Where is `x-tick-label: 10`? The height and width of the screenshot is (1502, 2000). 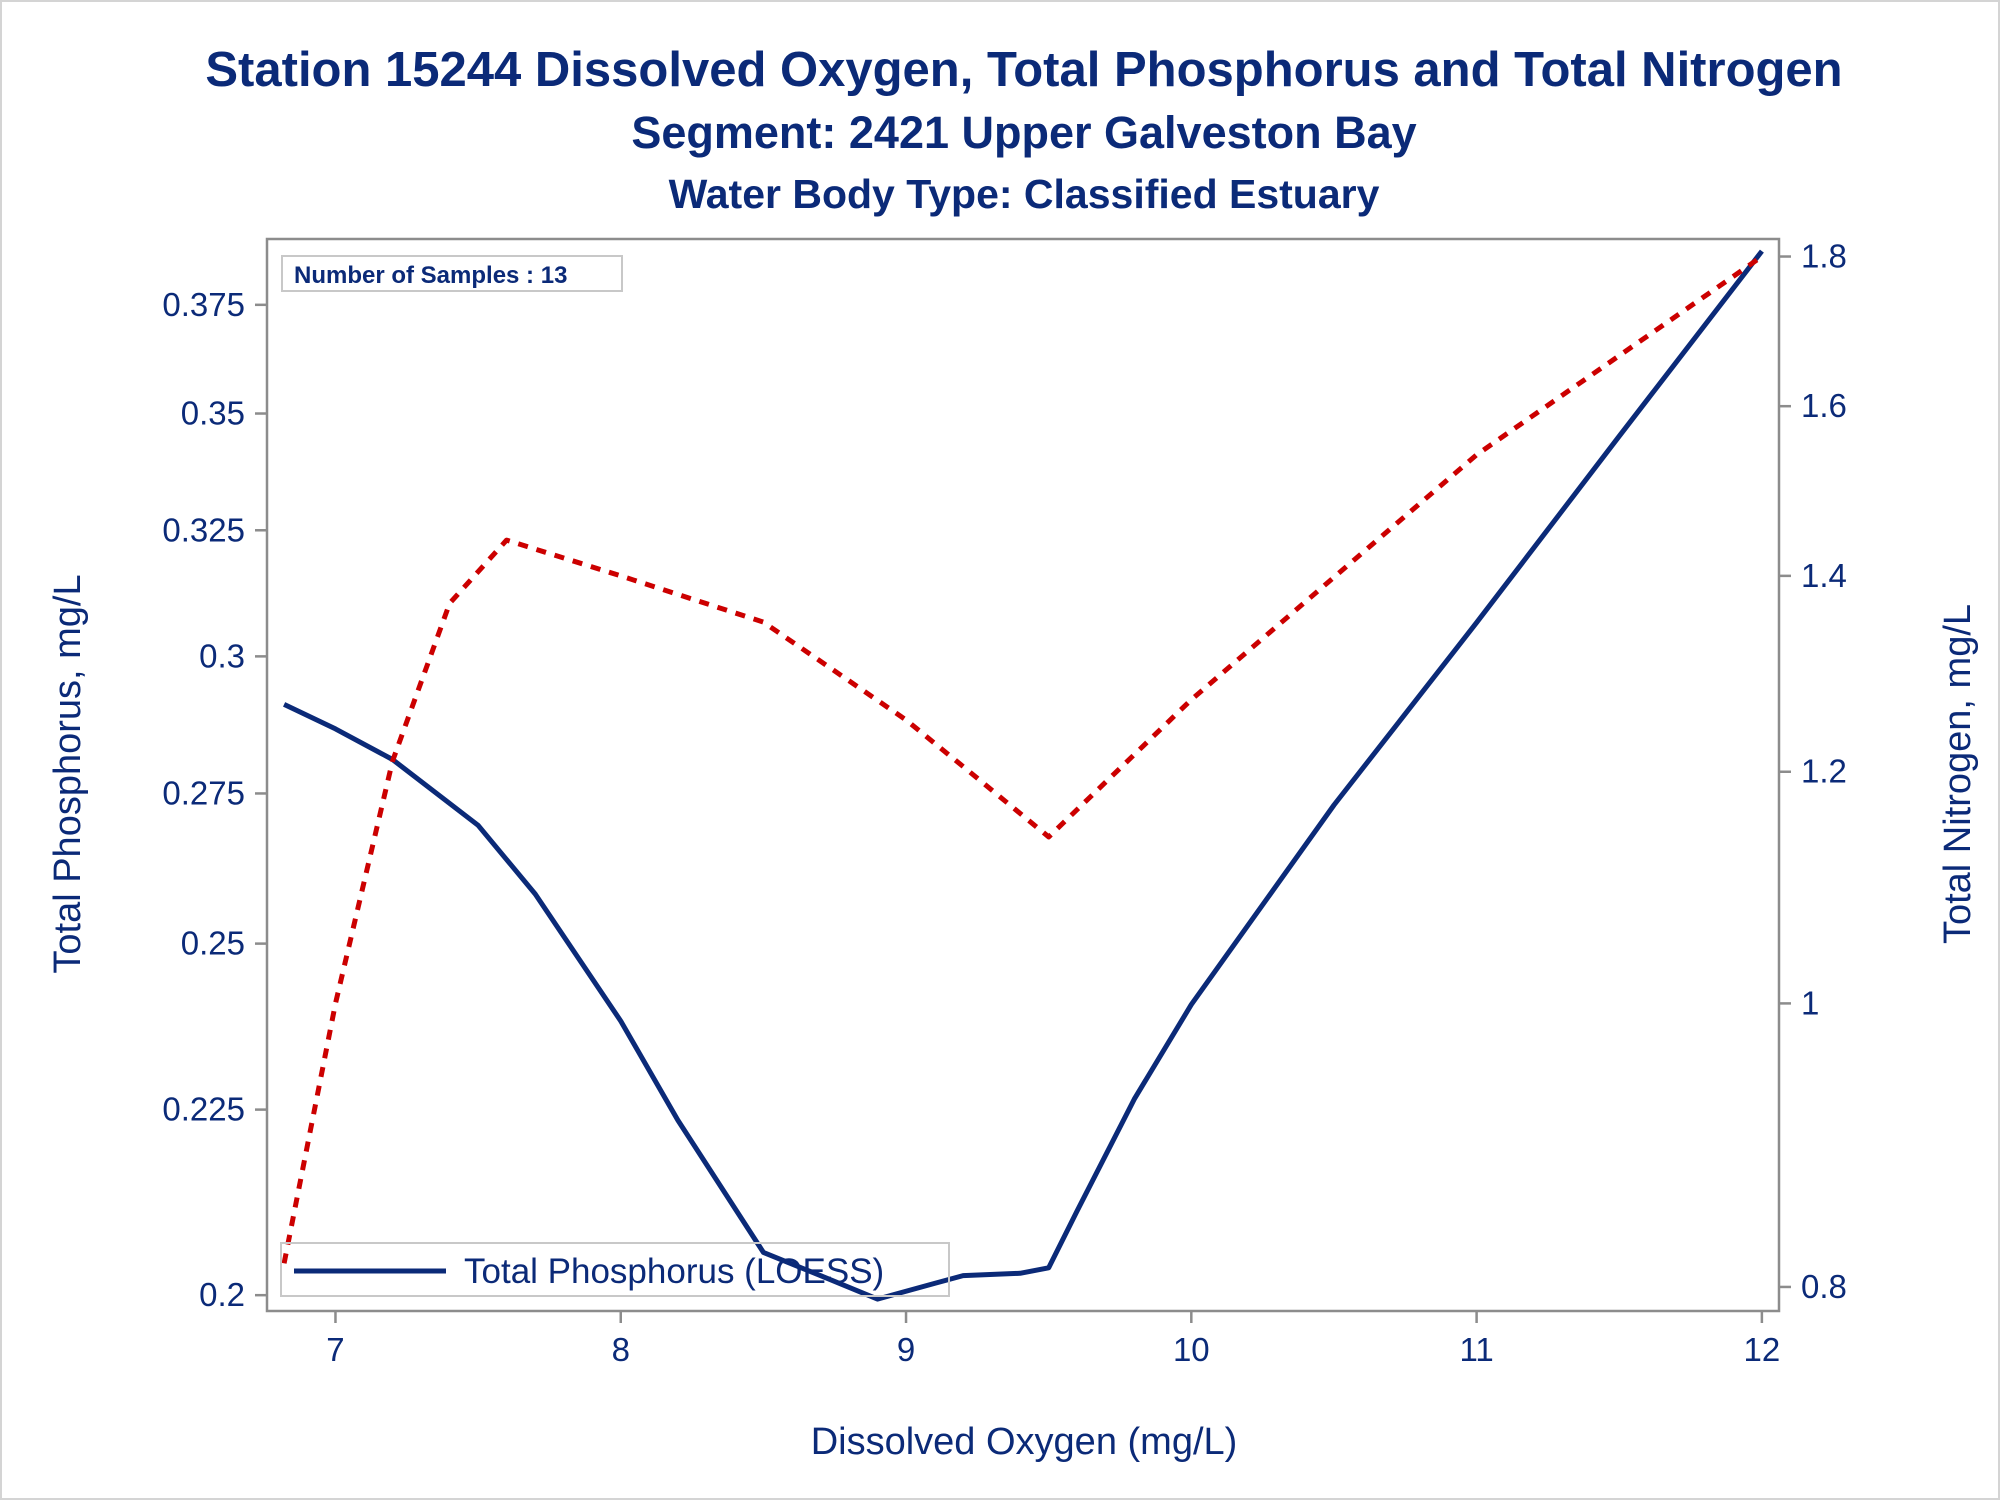
x-tick-label: 10 is located at coordinates (1191, 1349).